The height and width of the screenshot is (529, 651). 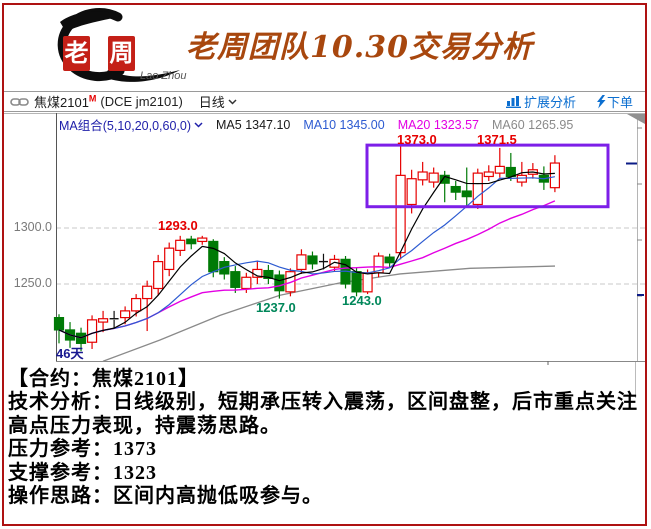 I want to click on tech-line-1: 技术分析：日线级别，短期承压转入震荡，区间盘整，后市重点关注, so click(x=323, y=402).